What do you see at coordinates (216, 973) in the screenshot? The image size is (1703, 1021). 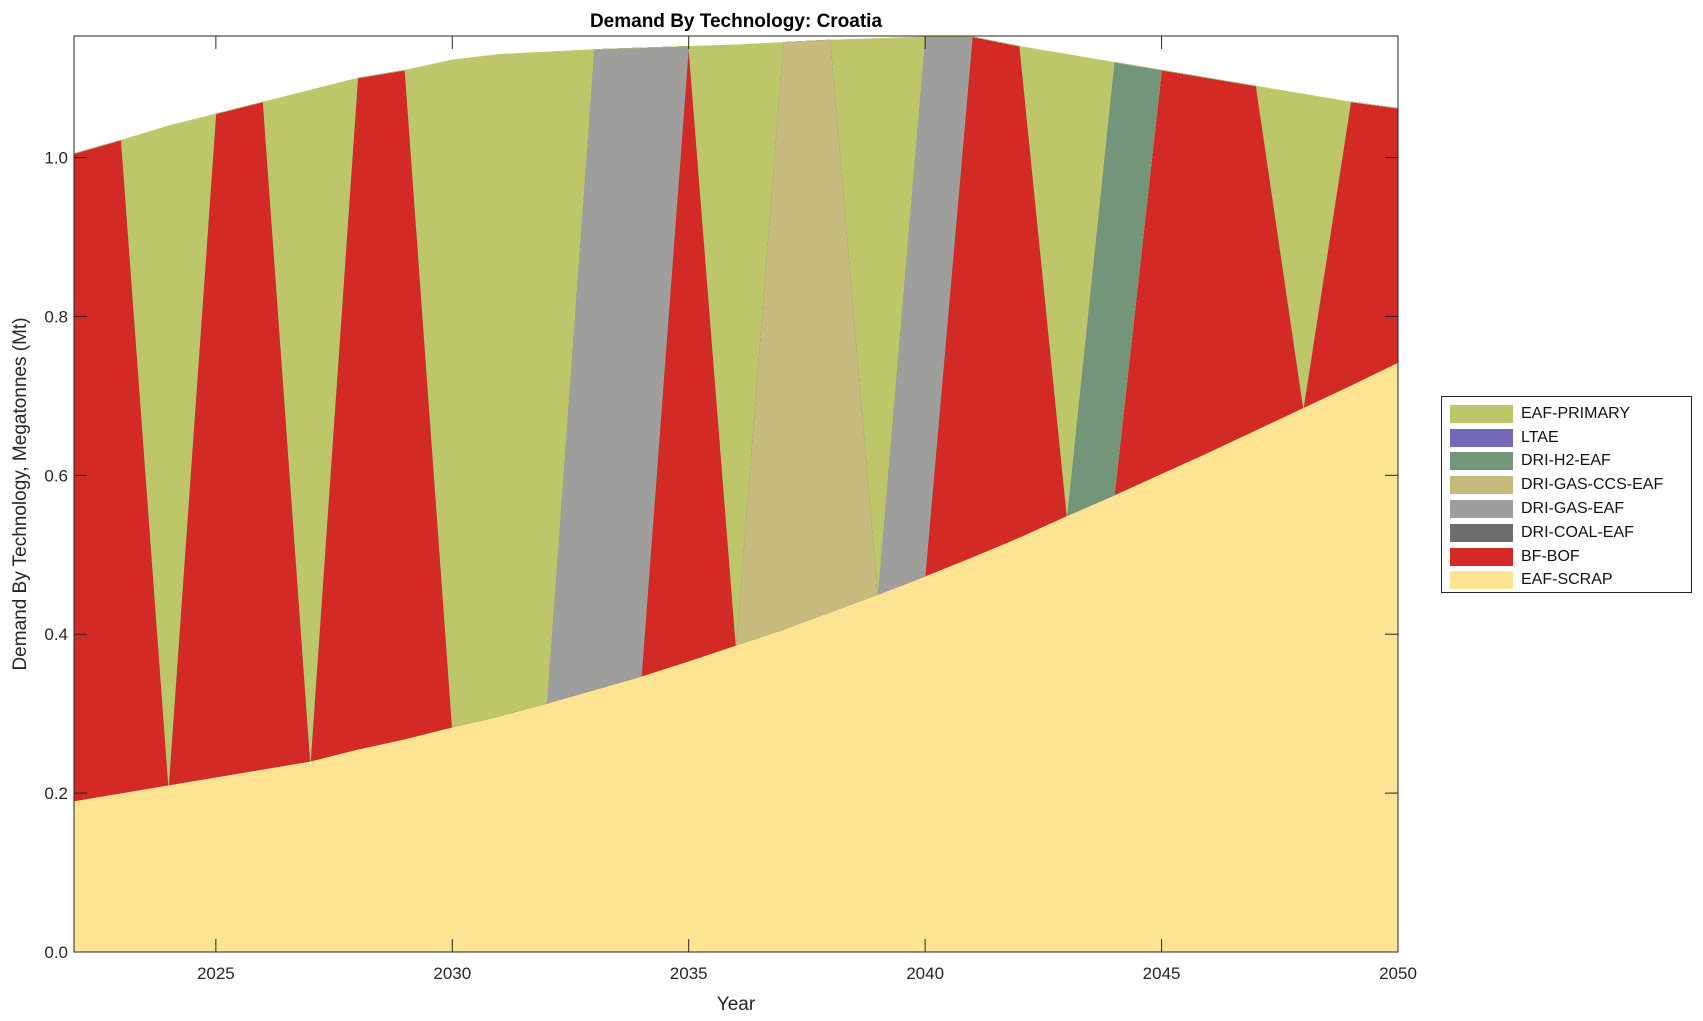 I see `x-tick-label: 2025` at bounding box center [216, 973].